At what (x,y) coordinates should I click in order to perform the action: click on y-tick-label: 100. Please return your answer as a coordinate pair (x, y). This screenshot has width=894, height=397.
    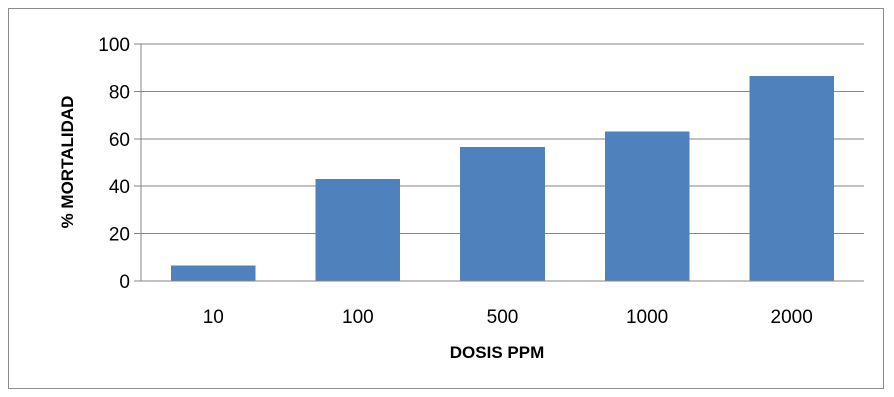
    Looking at the image, I should click on (114, 45).